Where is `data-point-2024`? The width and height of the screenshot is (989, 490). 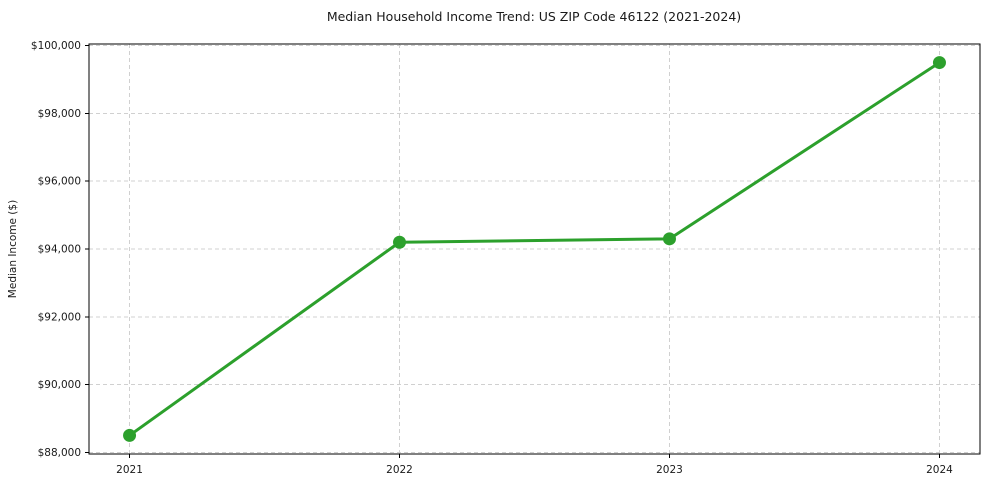 data-point-2024 is located at coordinates (939, 63).